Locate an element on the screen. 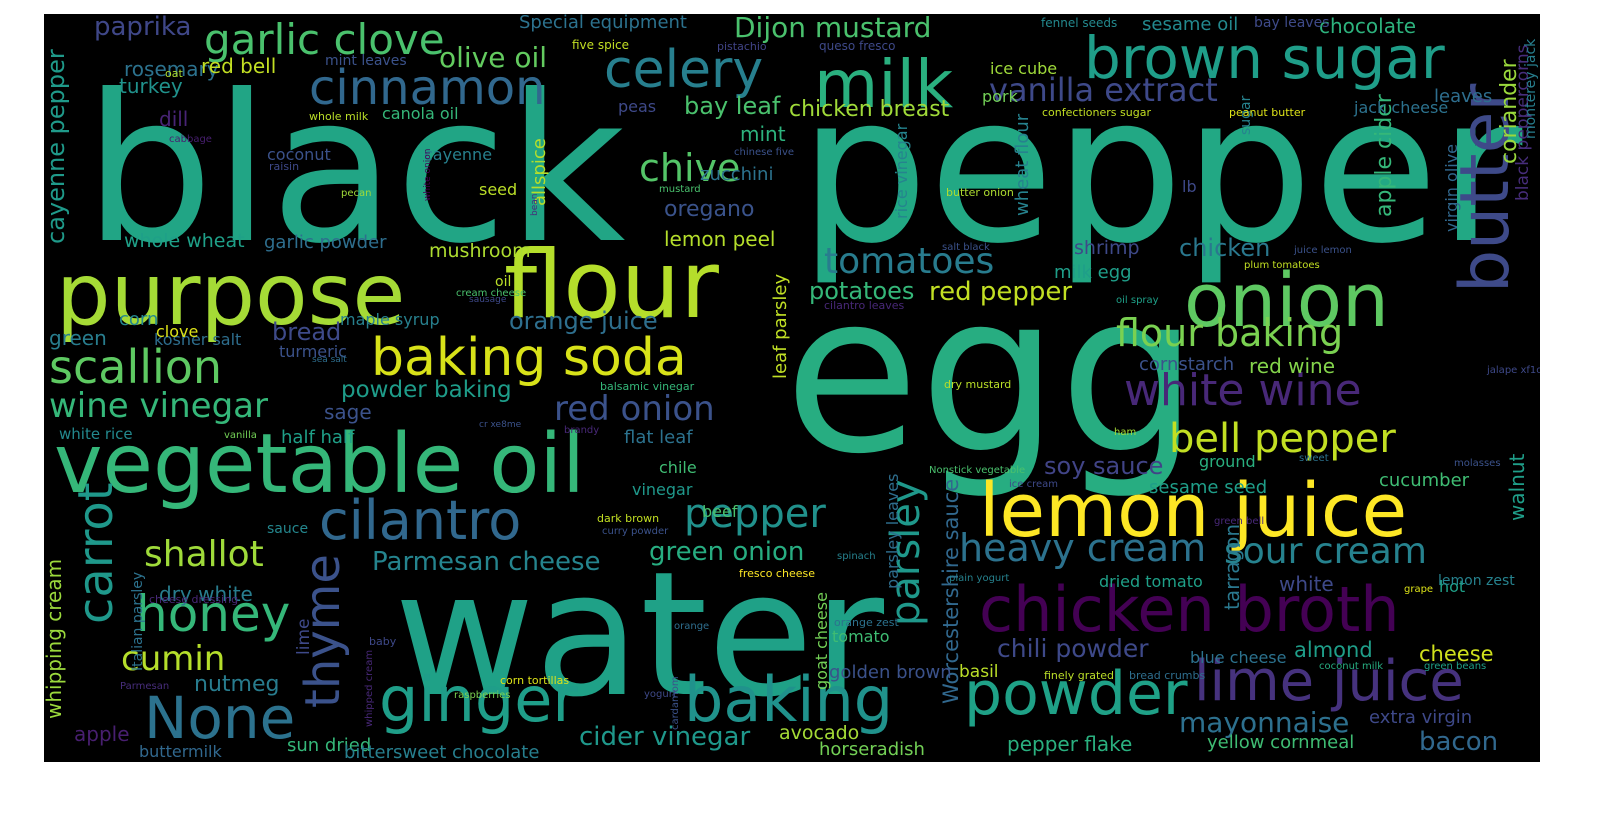 The image size is (1614, 818). cloud-word: juice lemon is located at coordinates (1323, 250).